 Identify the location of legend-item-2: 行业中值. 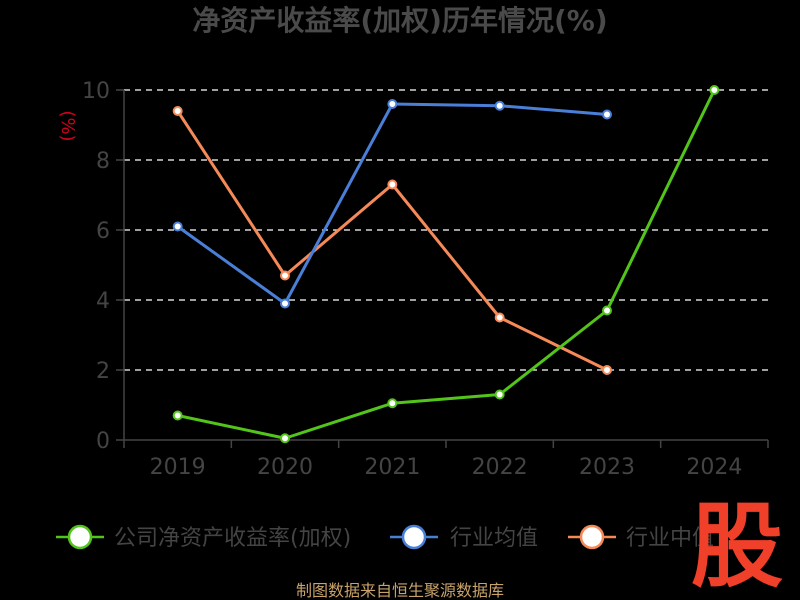
(641, 537).